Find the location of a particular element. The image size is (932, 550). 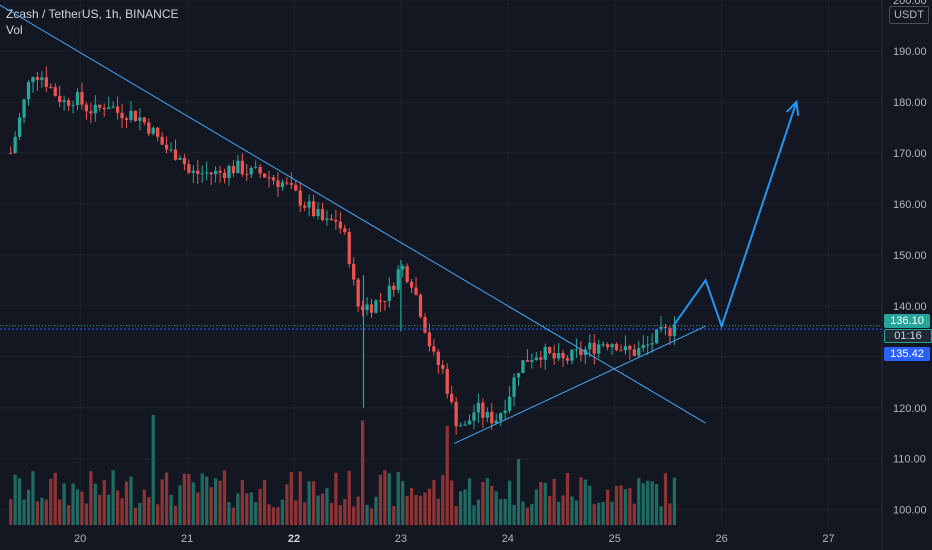

volume-indicator-label: Vol is located at coordinates (14, 30).